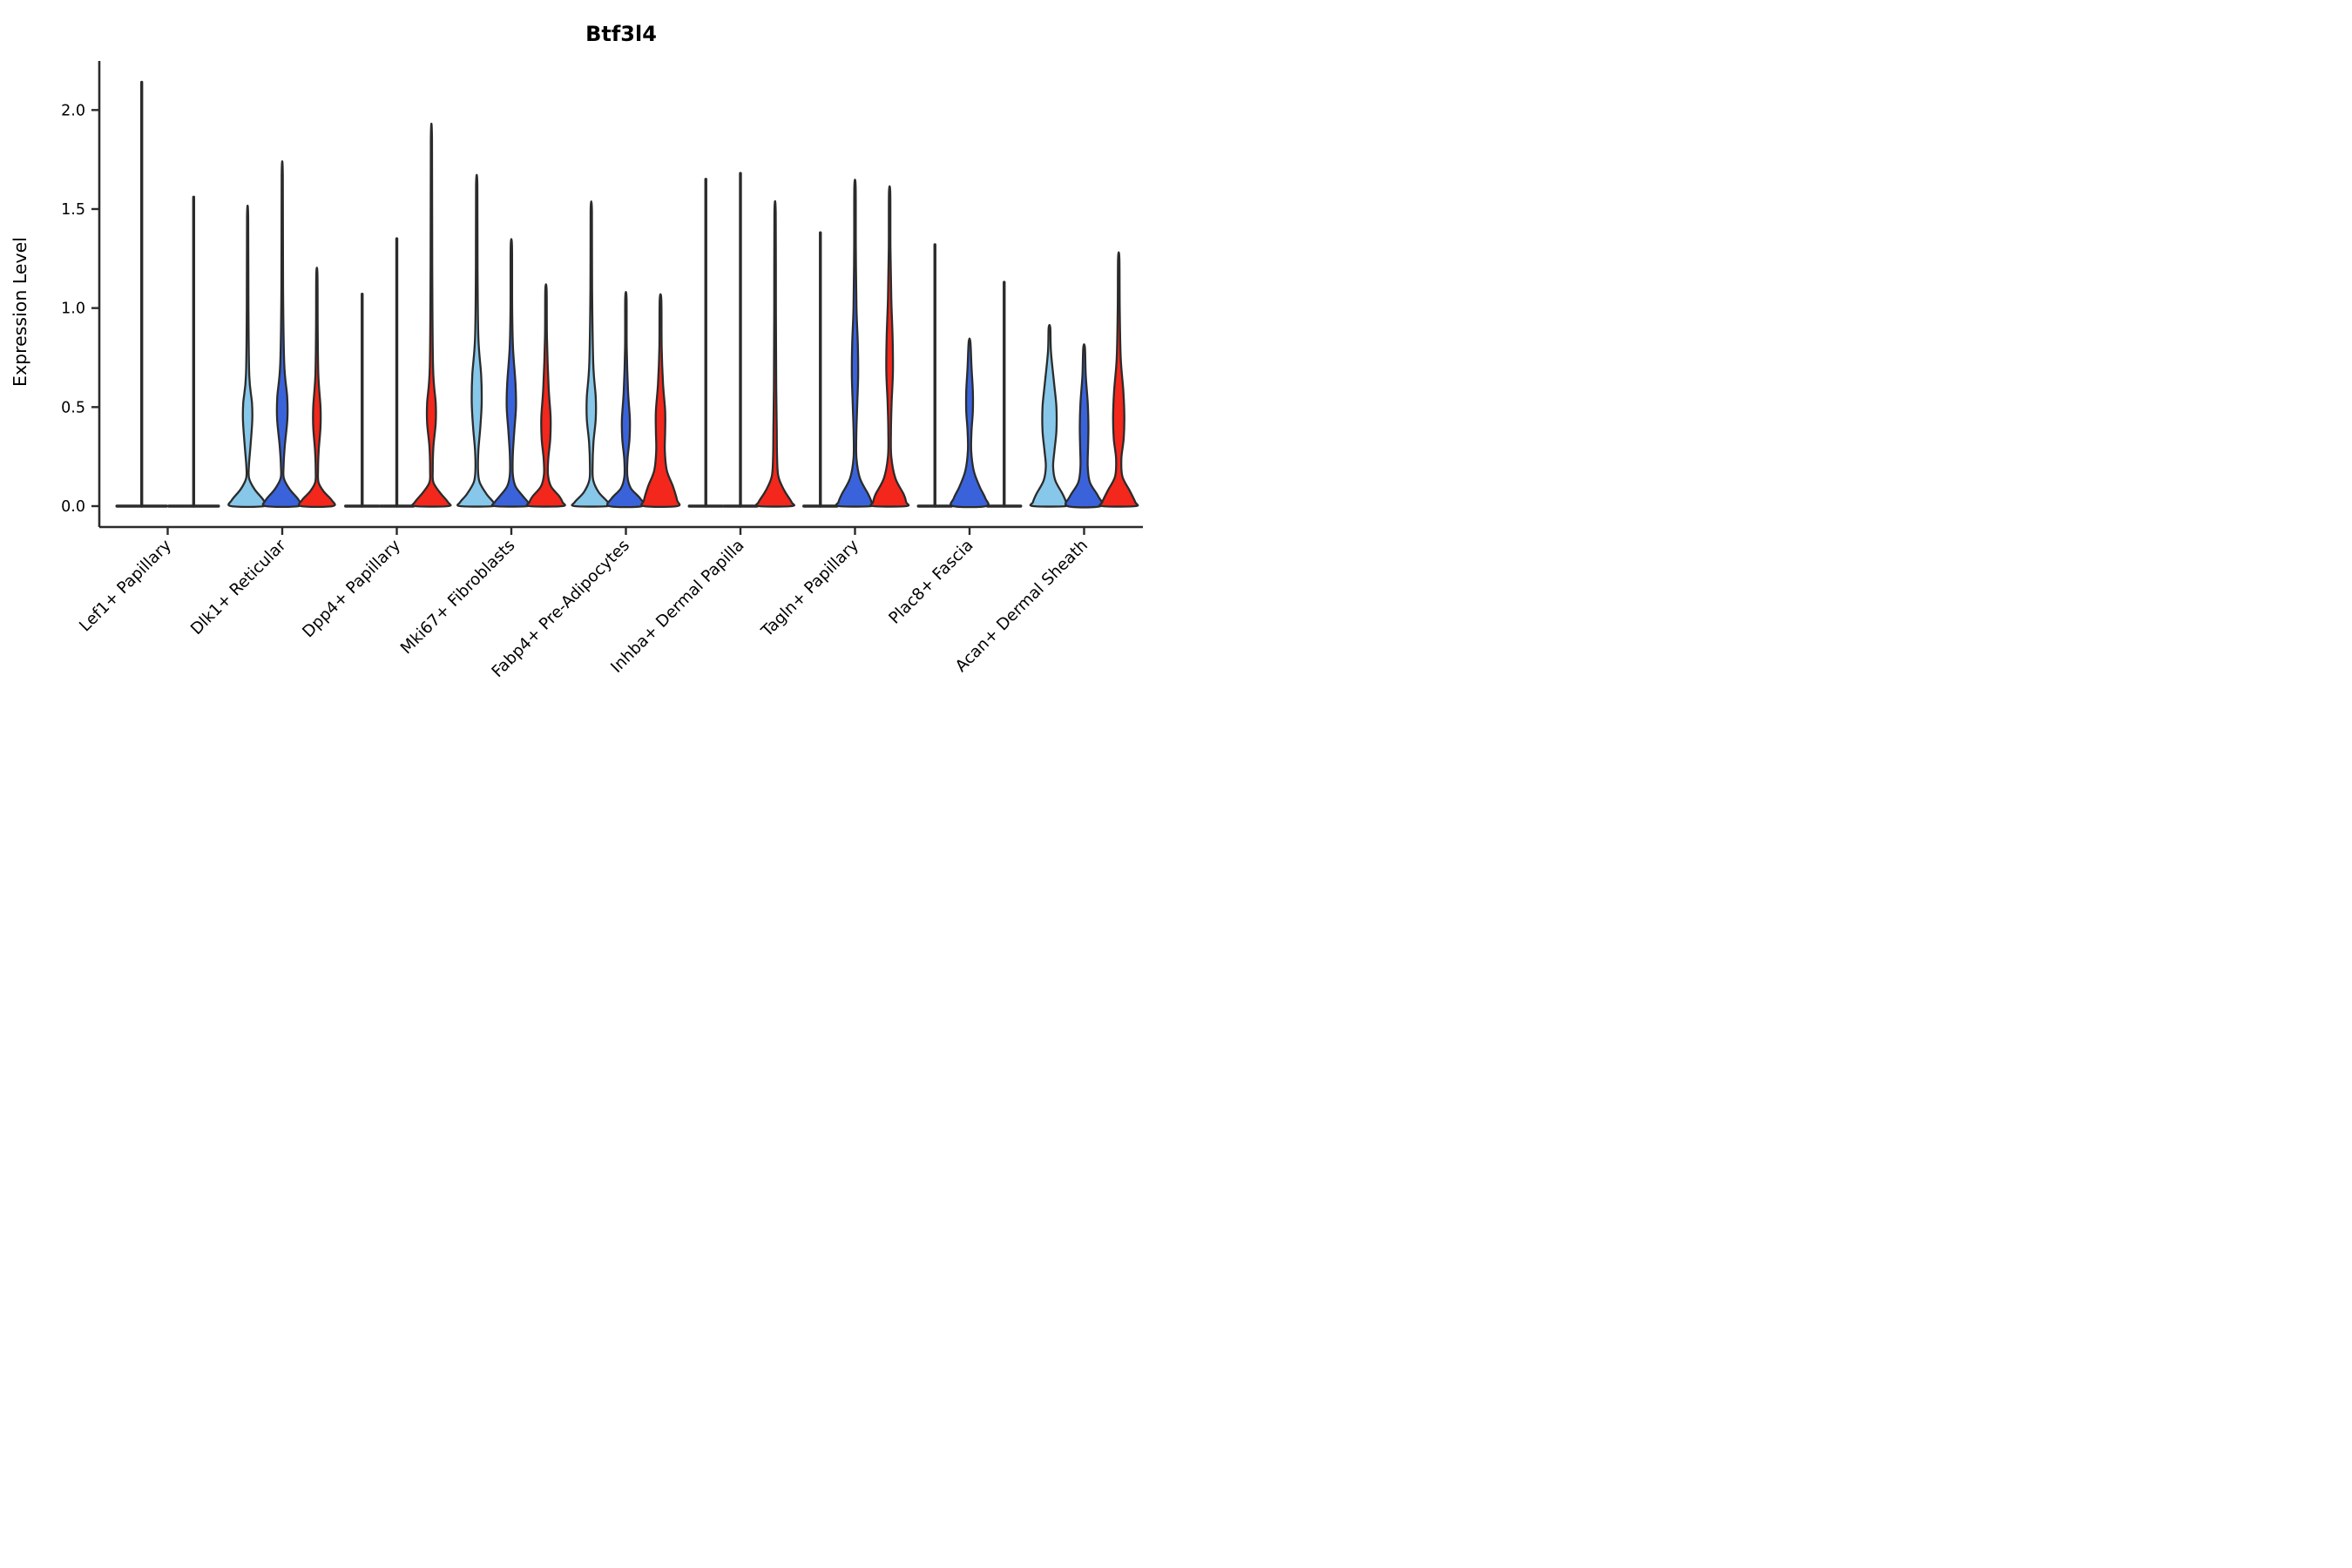  What do you see at coordinates (238, 587) in the screenshot?
I see `x-category-label: Dlk1+ Reticular` at bounding box center [238, 587].